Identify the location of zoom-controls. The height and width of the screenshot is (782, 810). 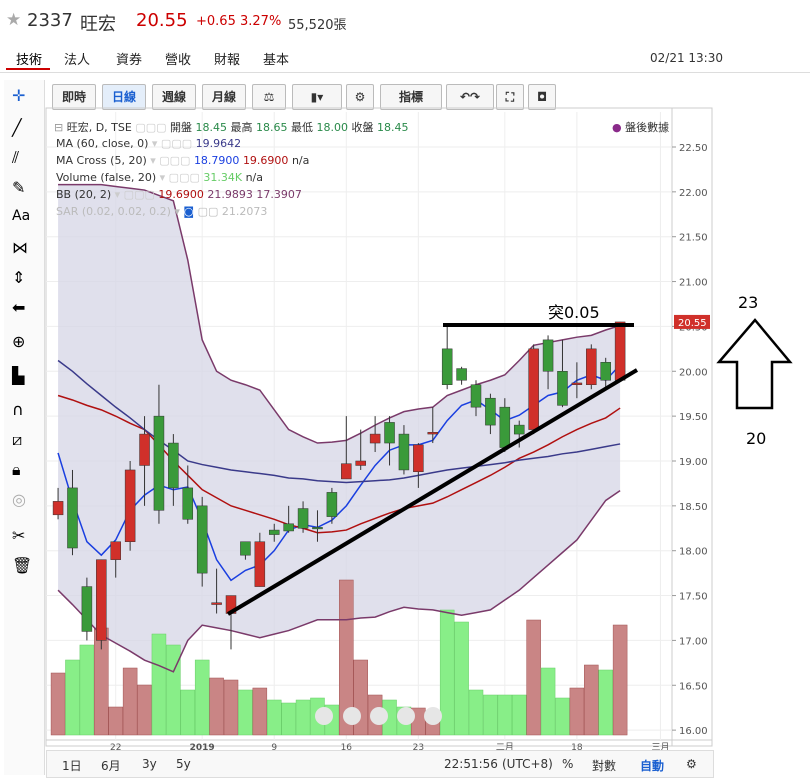
(378, 716).